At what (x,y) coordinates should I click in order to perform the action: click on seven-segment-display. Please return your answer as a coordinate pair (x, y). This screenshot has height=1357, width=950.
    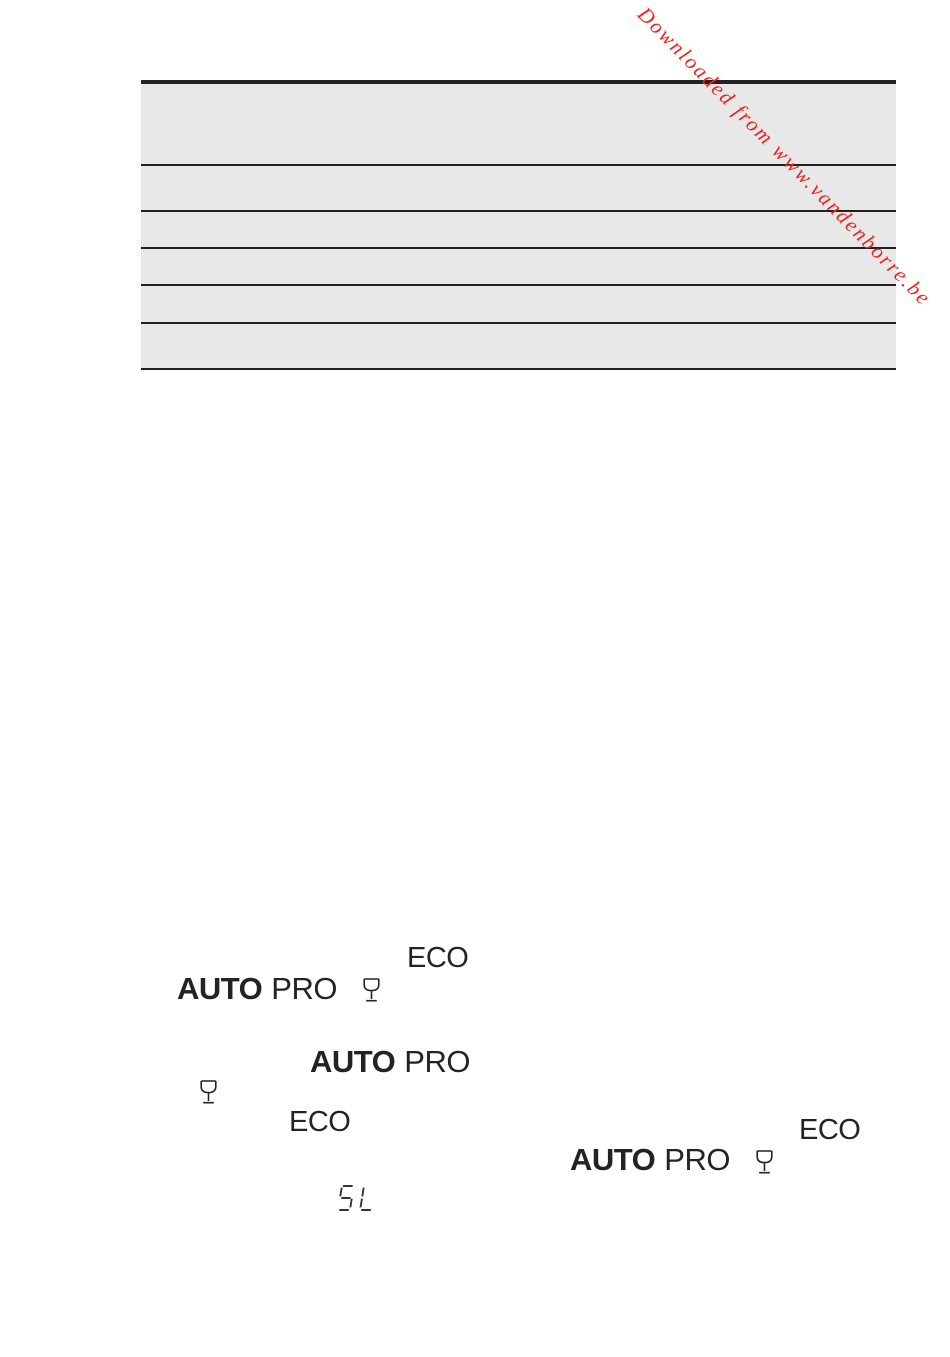
    Looking at the image, I should click on (358, 1200).